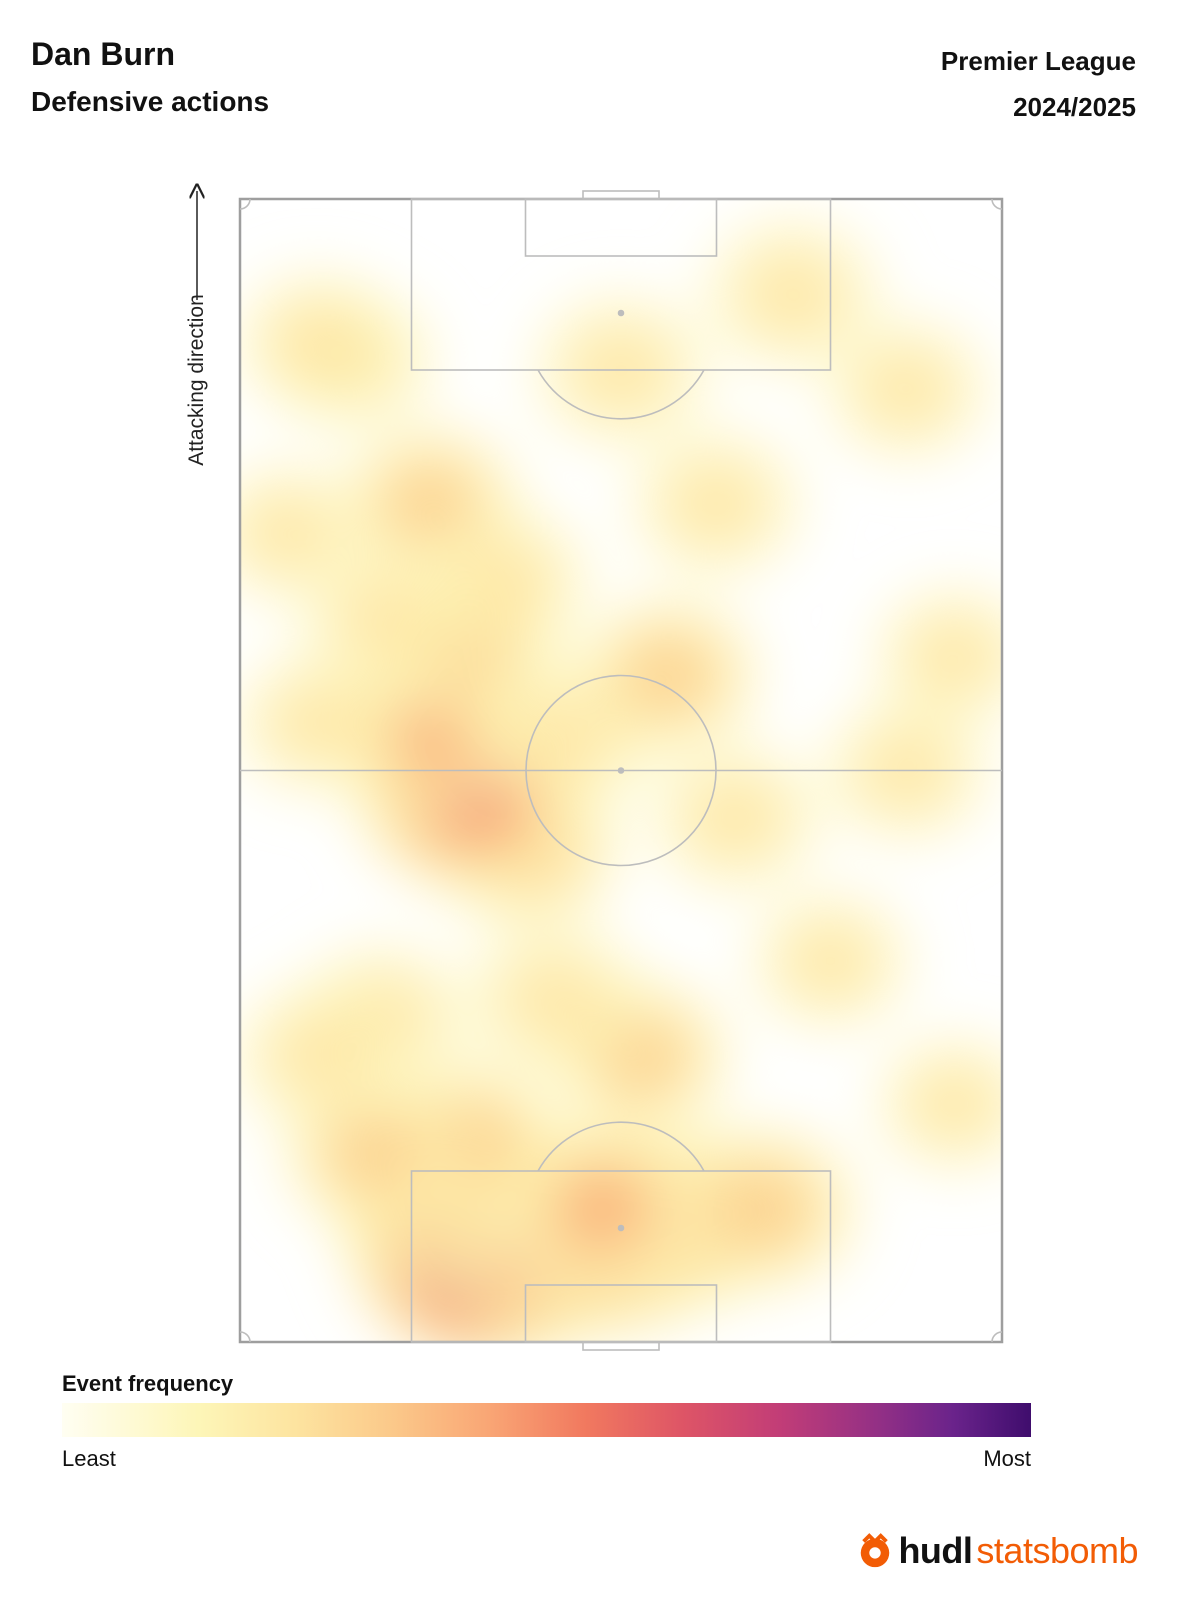  Describe the element at coordinates (621, 1146) in the screenshot. I see `penalty-arc-bottom` at that location.